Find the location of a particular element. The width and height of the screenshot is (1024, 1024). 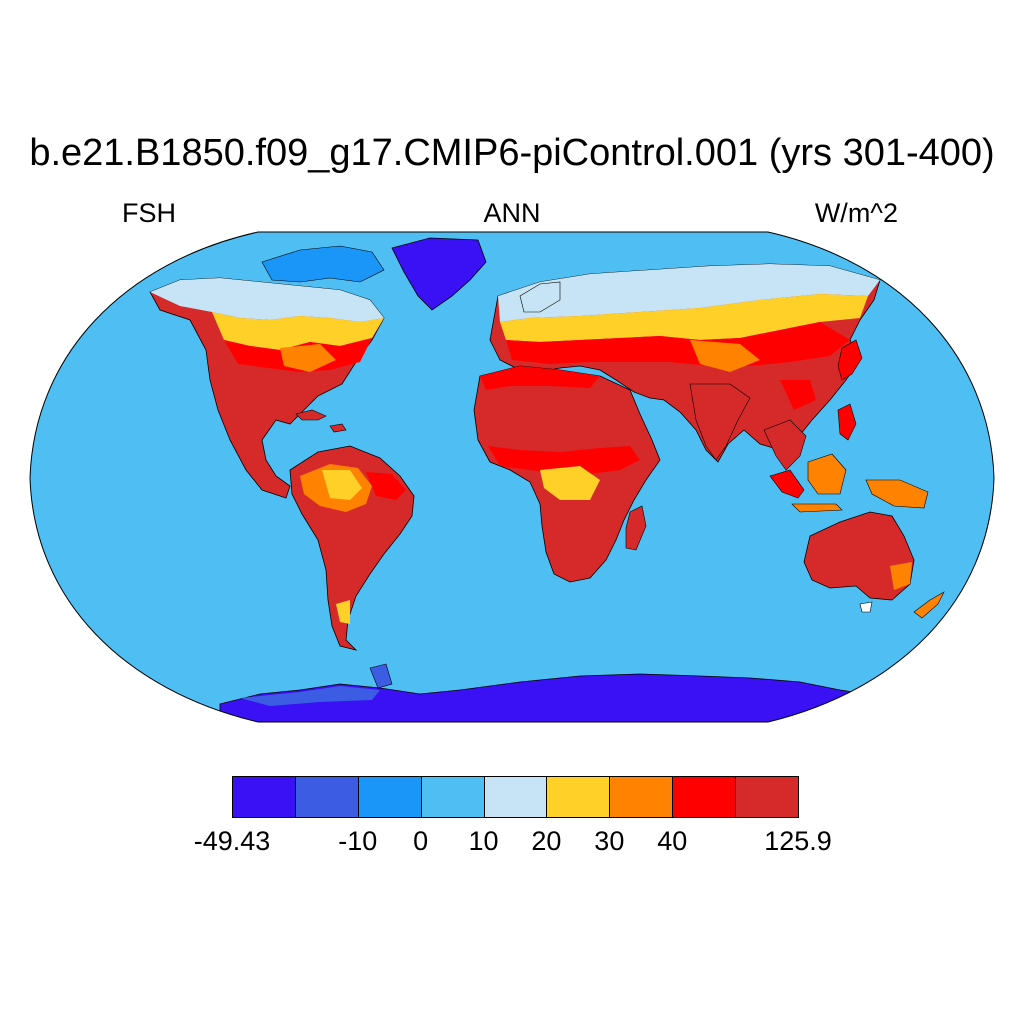

north-america-boreal is located at coordinates (267, 300).